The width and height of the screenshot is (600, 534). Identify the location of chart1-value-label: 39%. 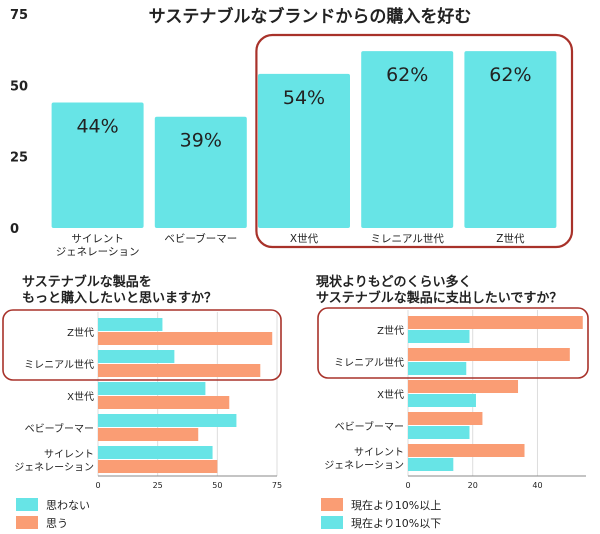
(201, 141).